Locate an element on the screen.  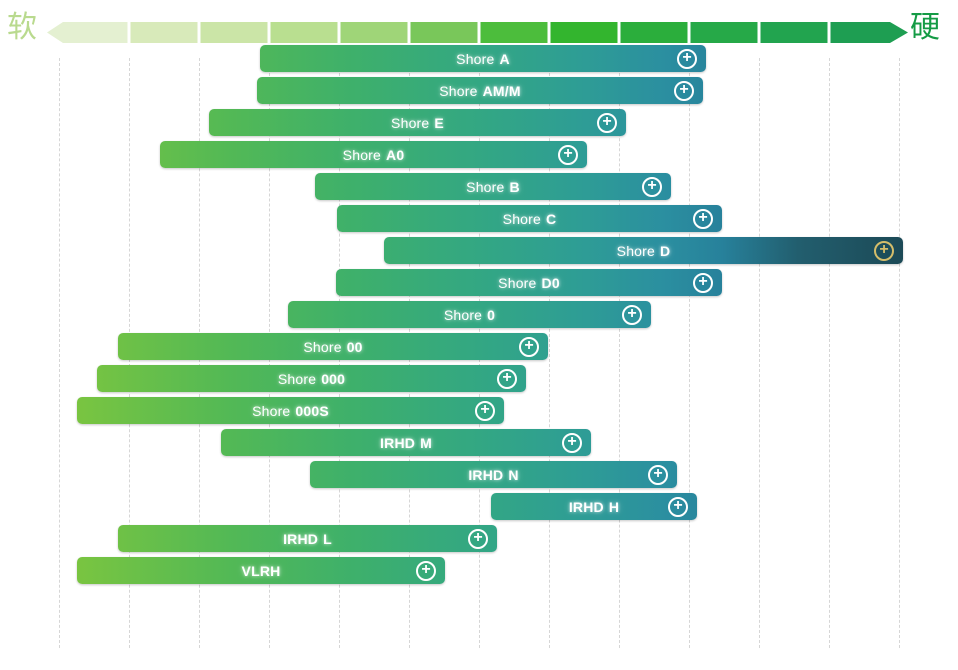
scale-bar-shore-0: Shore 0 is located at coordinates (469, 314).